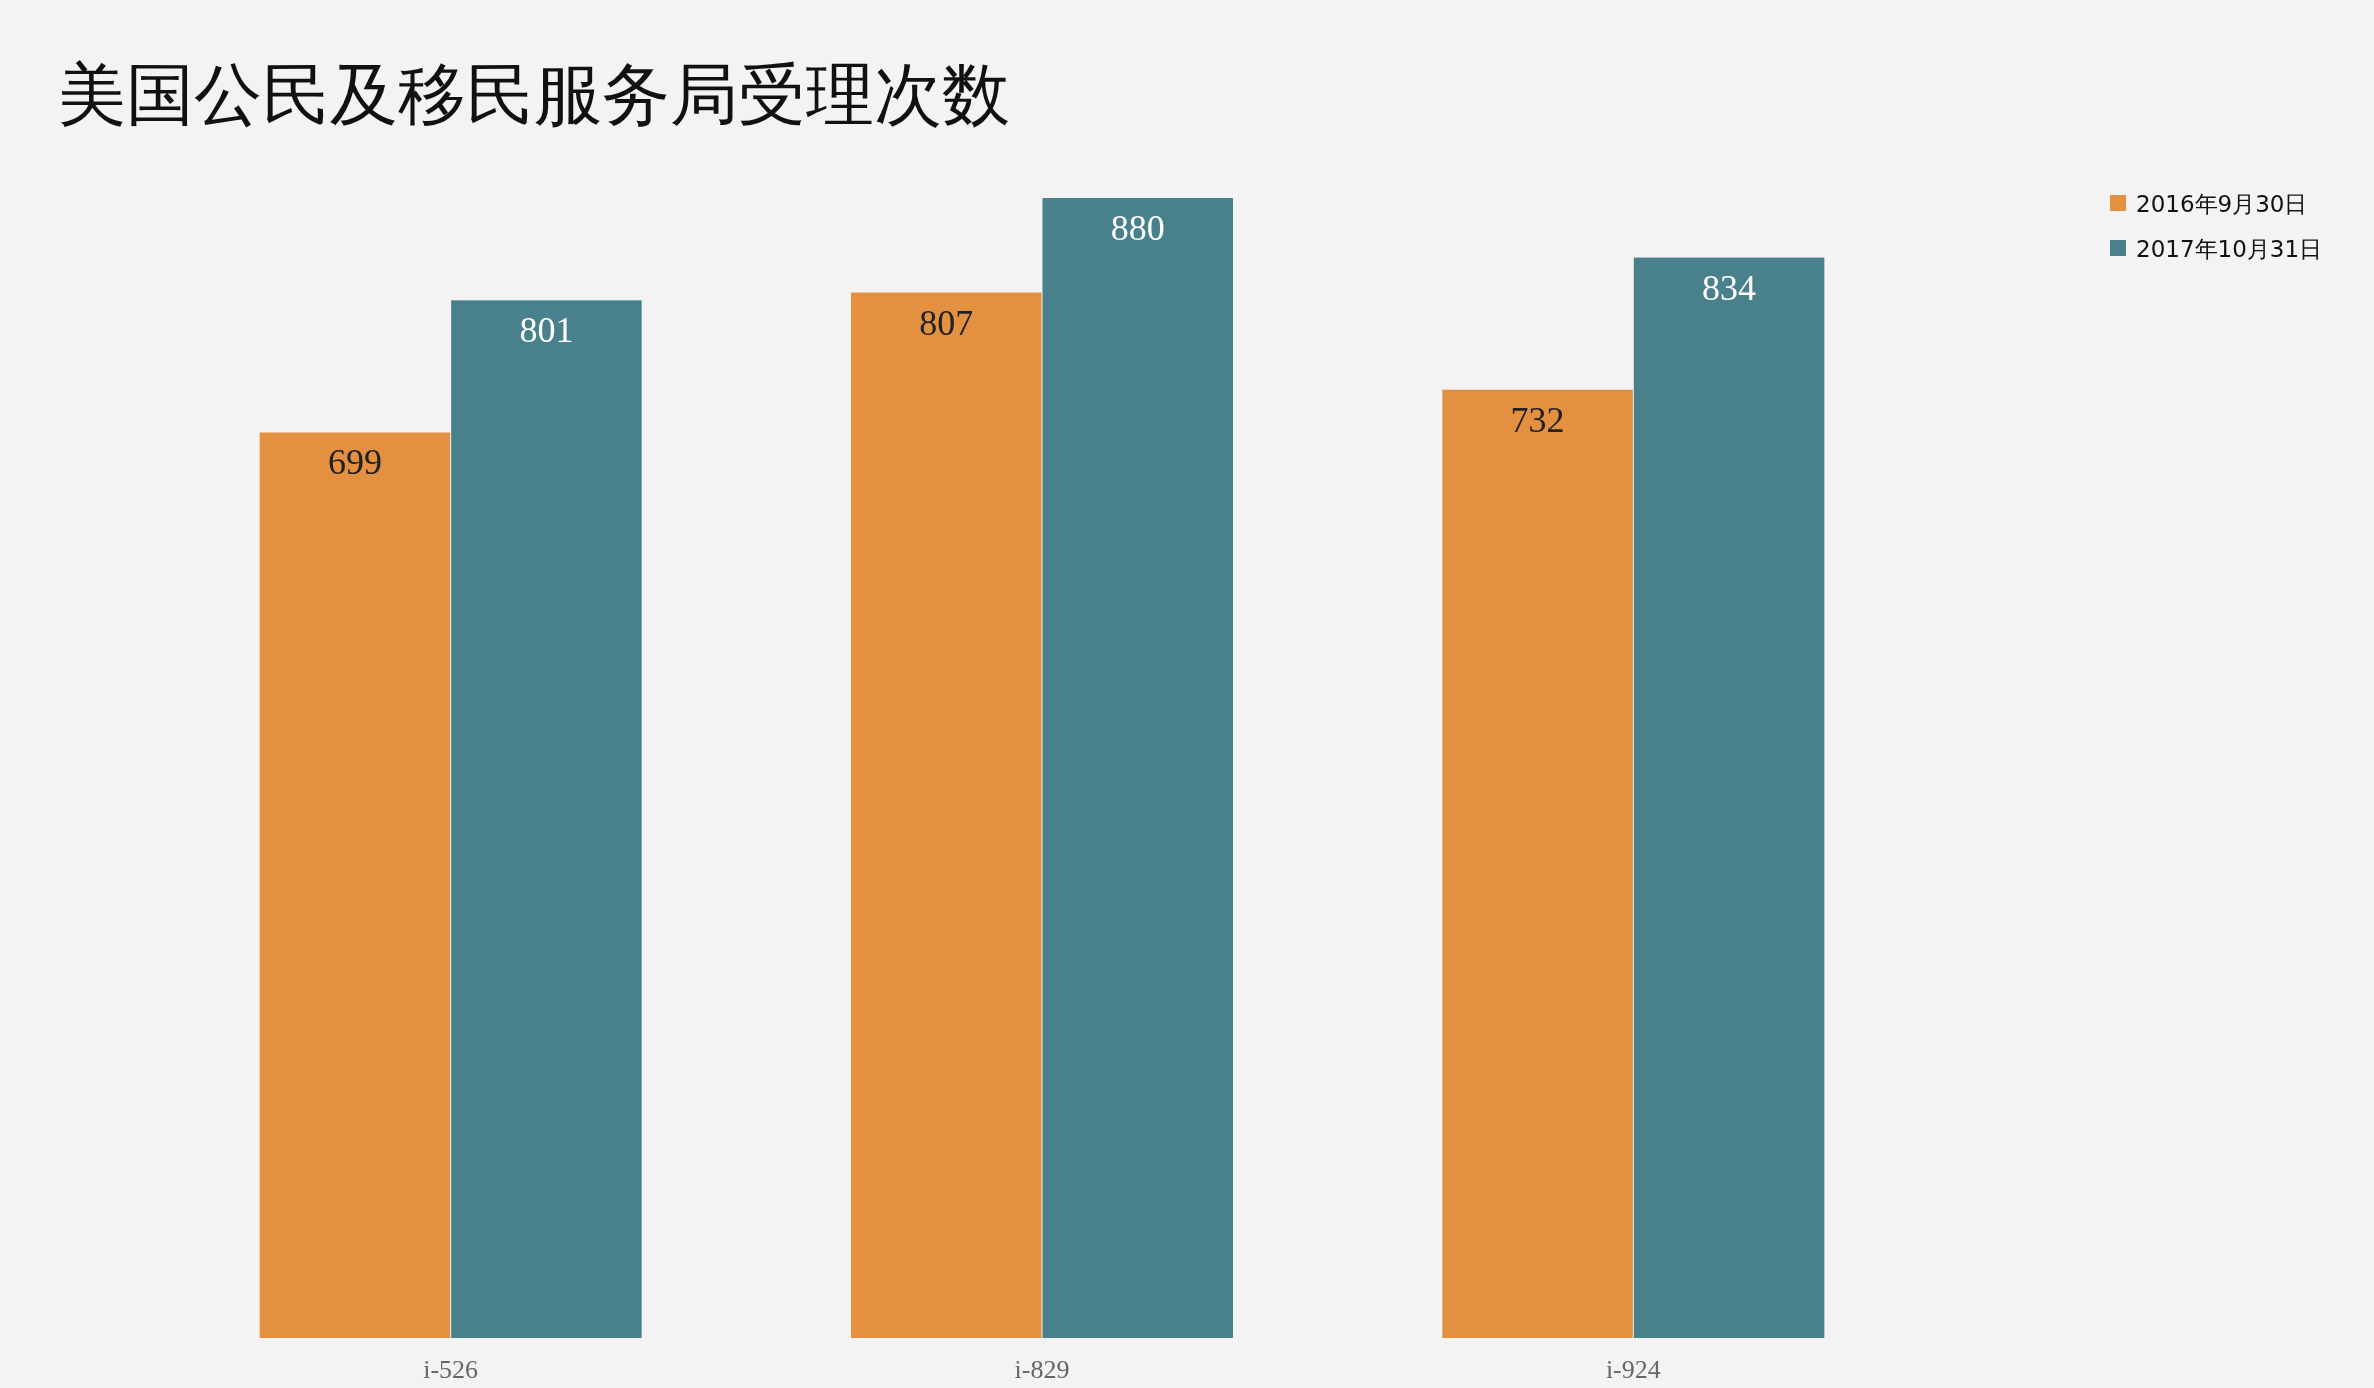 This screenshot has height=1388, width=2374. What do you see at coordinates (354, 462) in the screenshot?
I see `data-label: 699` at bounding box center [354, 462].